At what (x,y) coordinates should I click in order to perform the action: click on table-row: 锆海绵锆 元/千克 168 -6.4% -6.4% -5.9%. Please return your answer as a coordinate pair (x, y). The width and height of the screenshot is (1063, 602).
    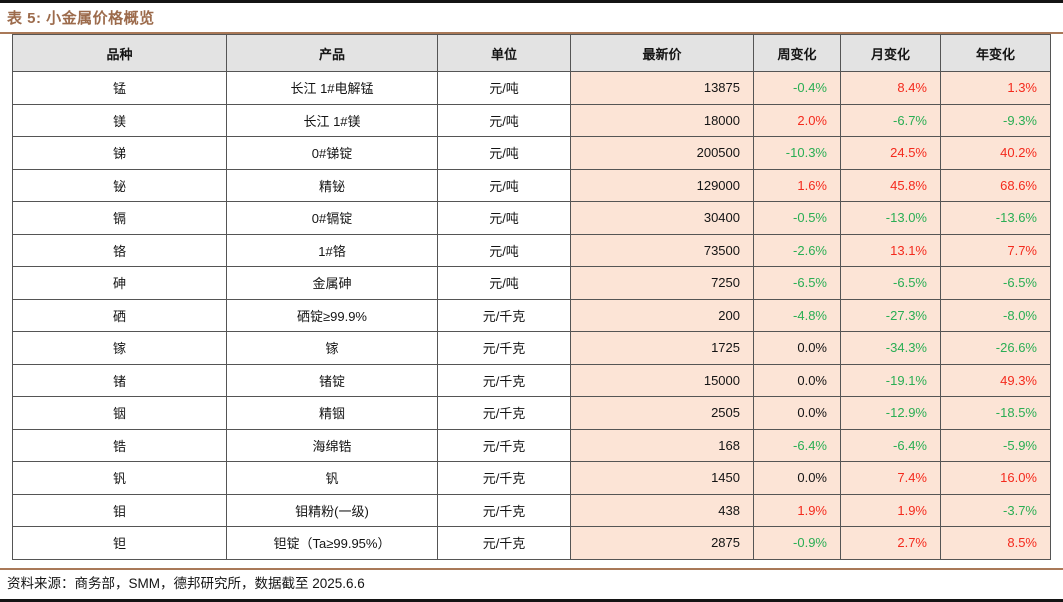
    Looking at the image, I should click on (531, 445).